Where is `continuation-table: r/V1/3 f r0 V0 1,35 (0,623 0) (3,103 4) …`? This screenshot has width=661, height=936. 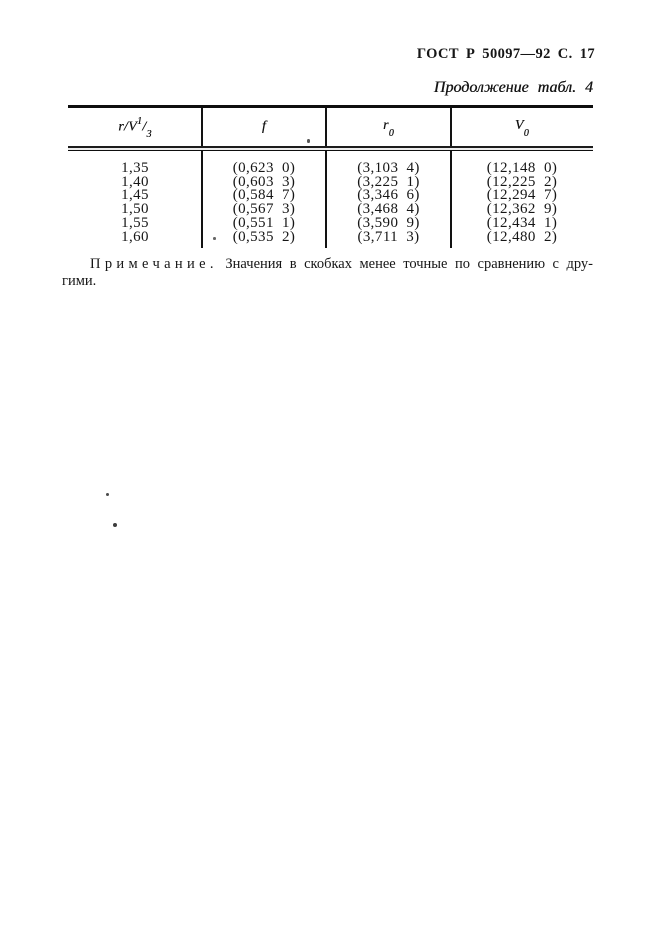
continuation-table: r/V1/3 f r0 V0 1,35 (0,623 0) (3,103 4) … is located at coordinates (330, 177).